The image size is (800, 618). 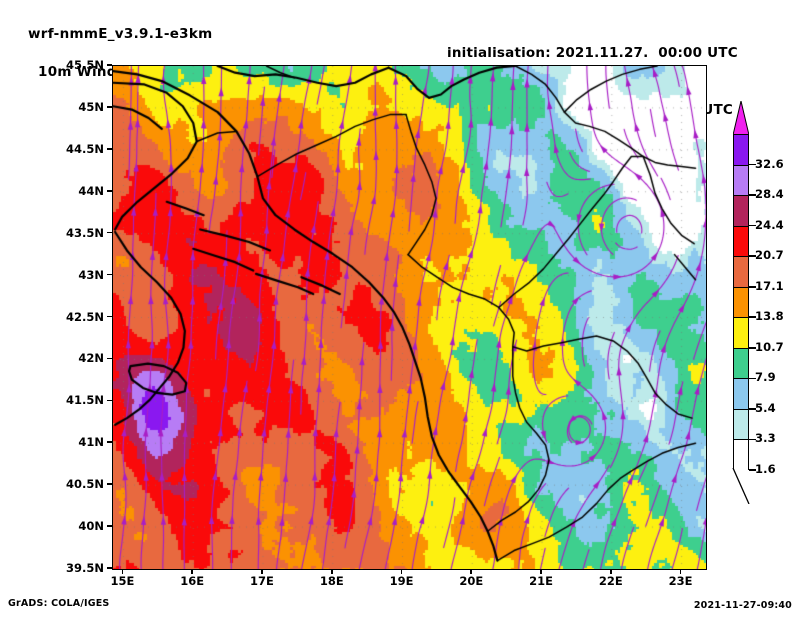 What do you see at coordinates (85, 232) in the screenshot?
I see `y-axis-tick-label: 43.5N` at bounding box center [85, 232].